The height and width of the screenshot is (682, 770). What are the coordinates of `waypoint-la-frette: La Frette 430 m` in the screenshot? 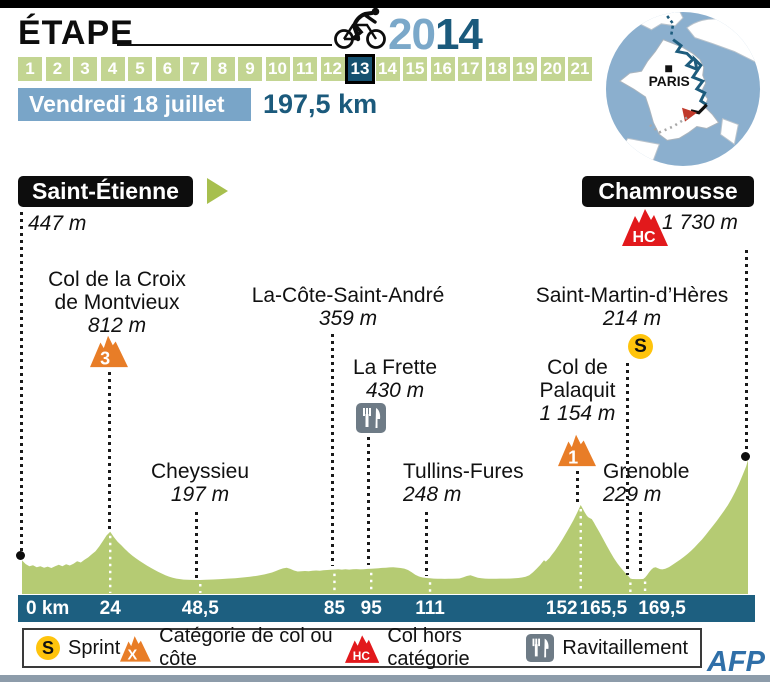 It's located at (395, 379).